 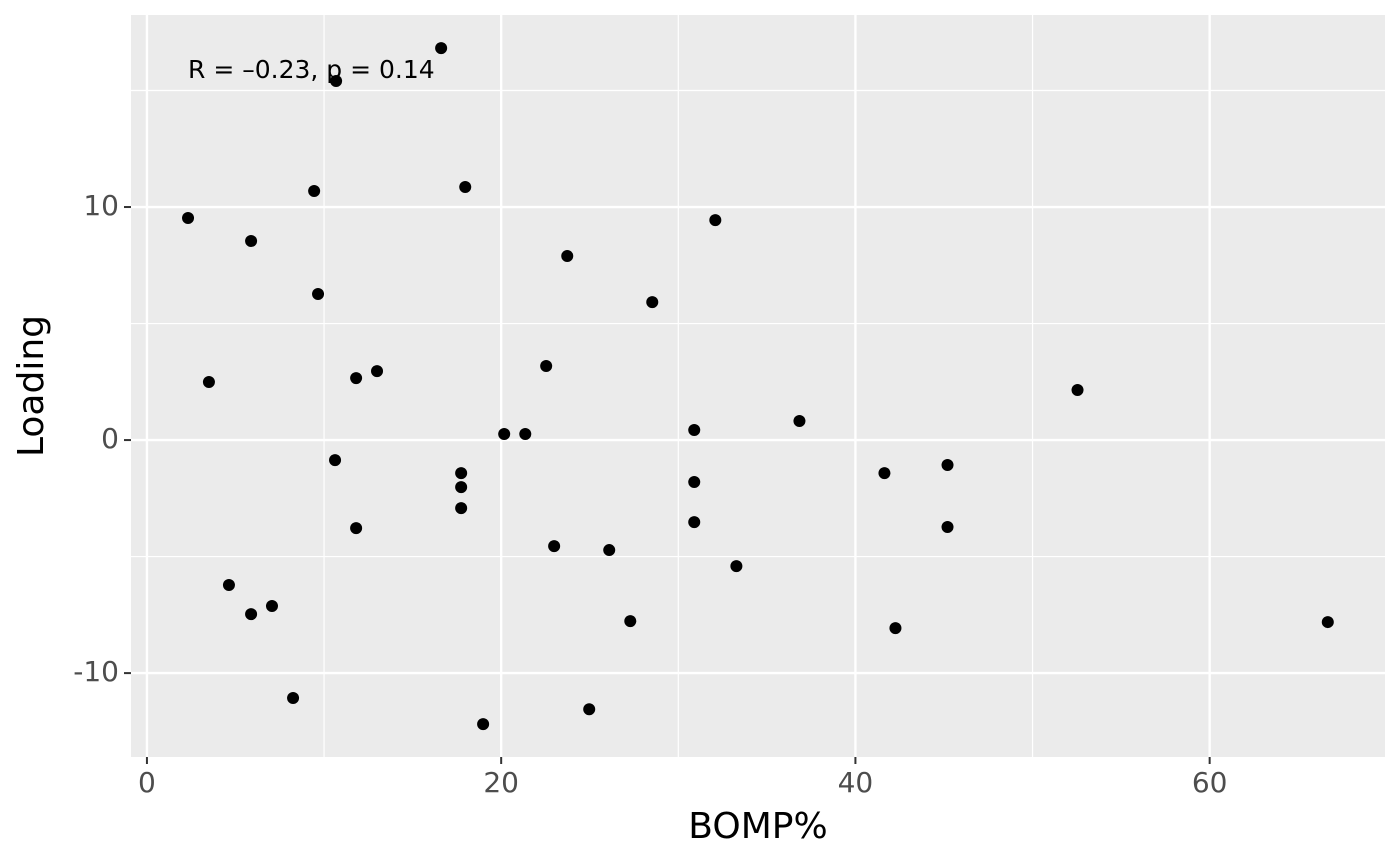 What do you see at coordinates (147, 782) in the screenshot?
I see `x-tick-label: 0` at bounding box center [147, 782].